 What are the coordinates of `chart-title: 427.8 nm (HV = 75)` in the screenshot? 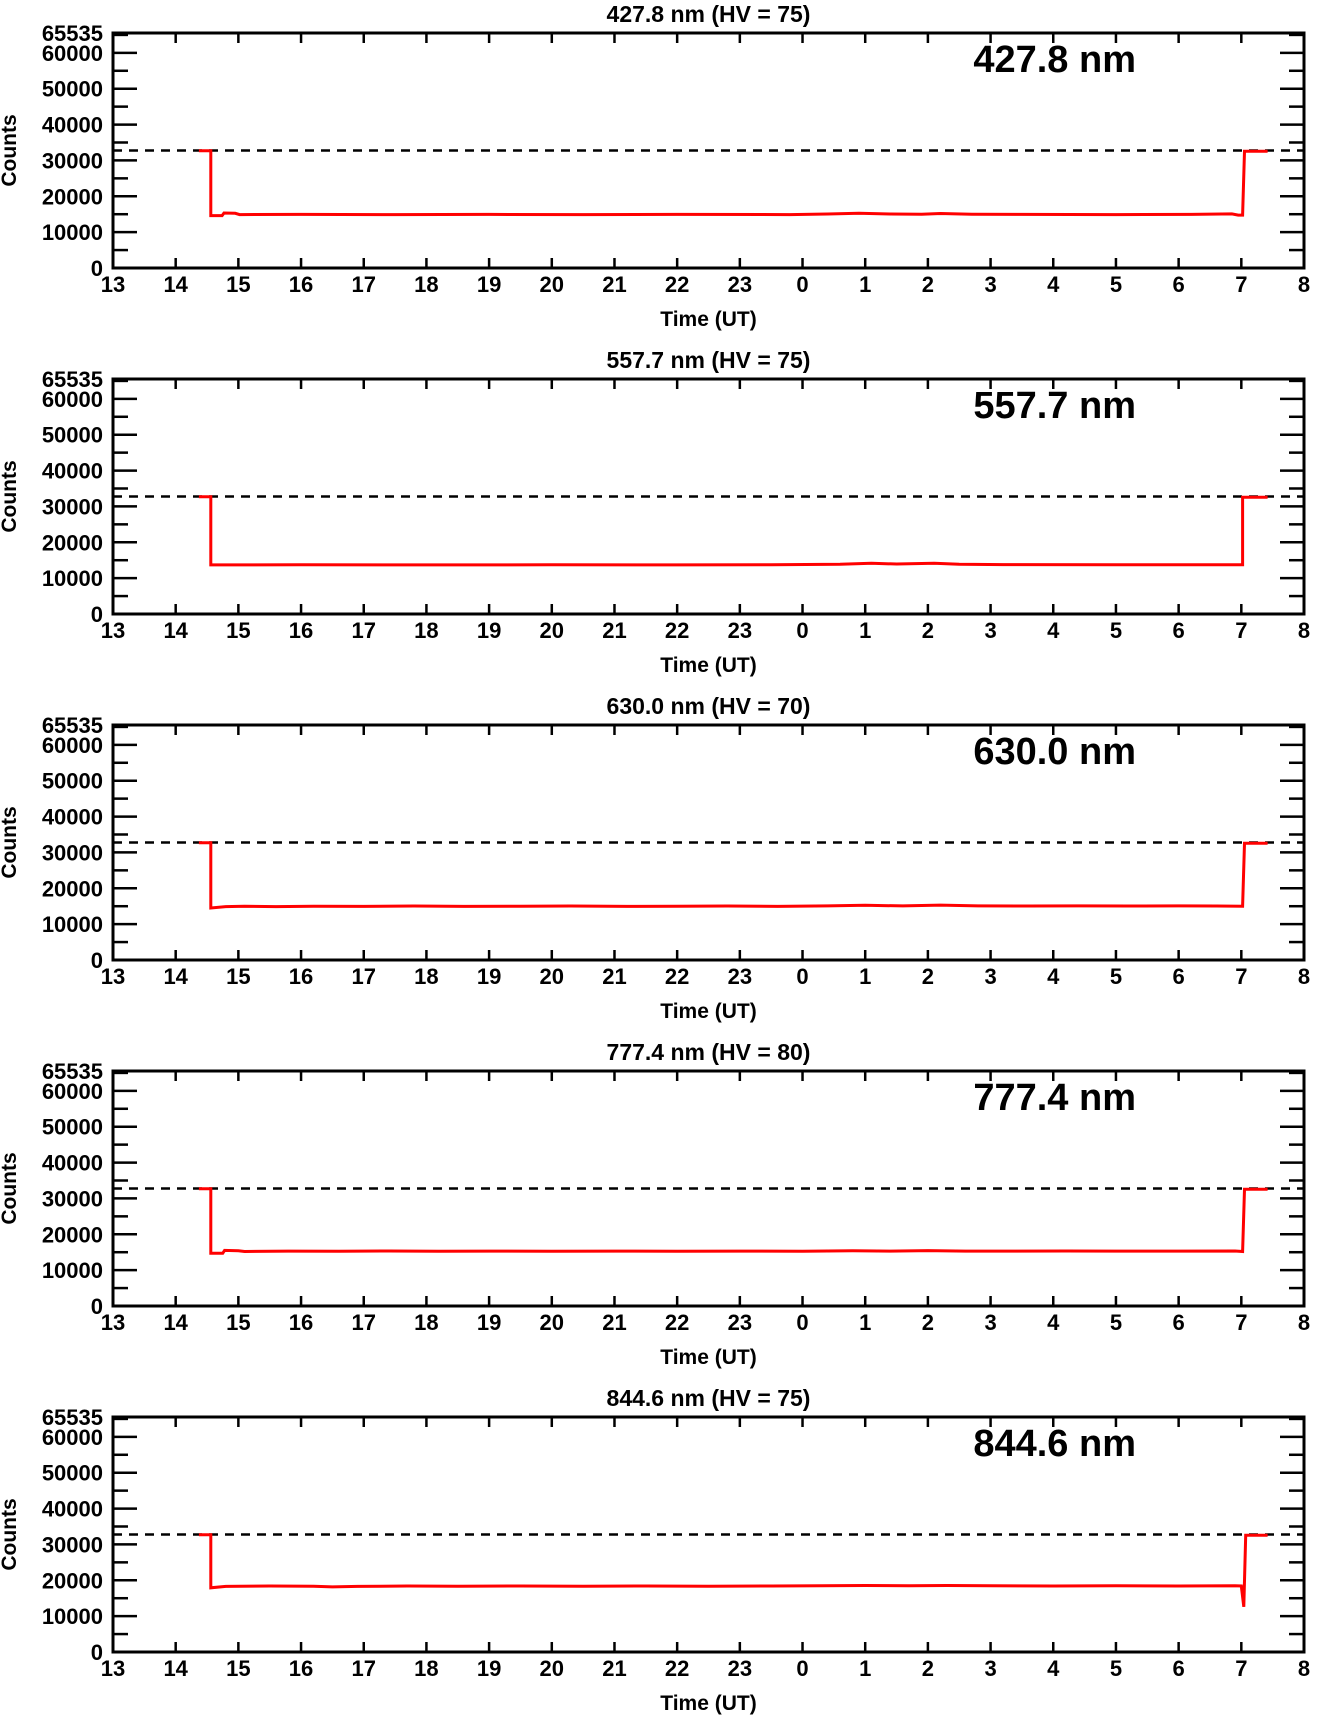 It's located at (708, 14).